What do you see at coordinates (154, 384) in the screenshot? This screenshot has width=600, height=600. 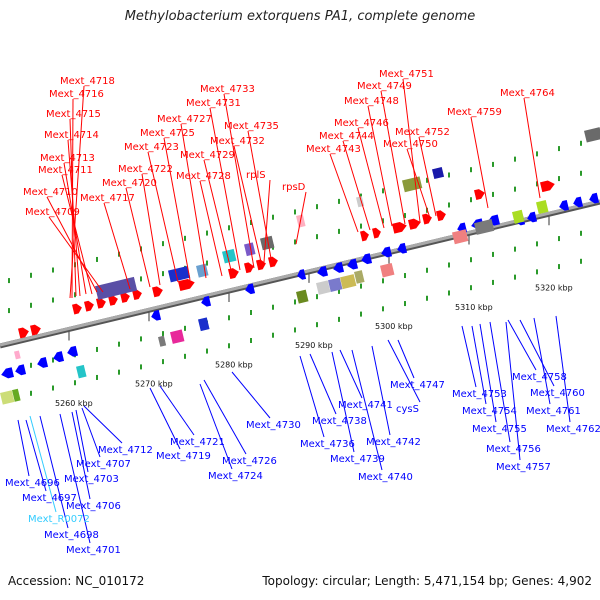 I see `tick-label: 5270 kbp` at bounding box center [154, 384].